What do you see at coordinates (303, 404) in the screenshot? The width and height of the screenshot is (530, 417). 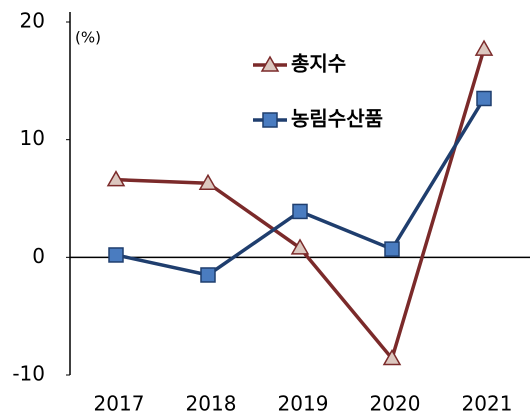 I see `x-tick-label: 2019` at bounding box center [303, 404].